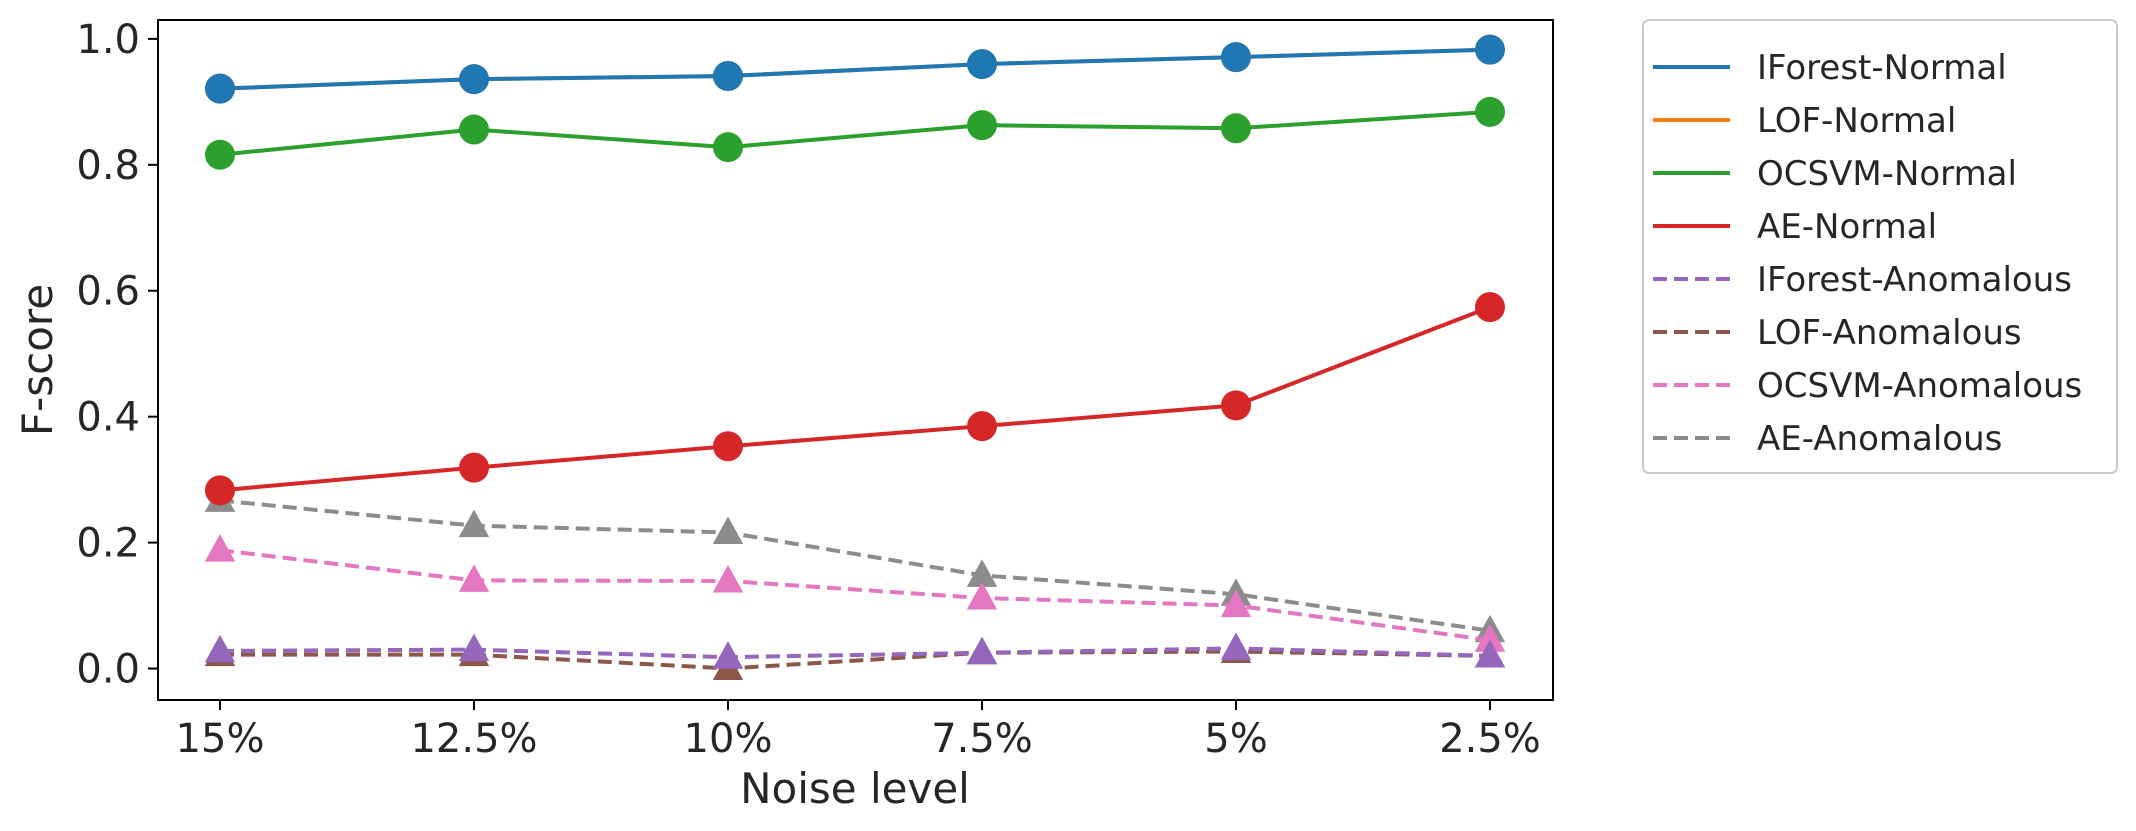 This screenshot has height=831, width=2136. I want to click on series-iforest-anomalous, so click(855, 650).